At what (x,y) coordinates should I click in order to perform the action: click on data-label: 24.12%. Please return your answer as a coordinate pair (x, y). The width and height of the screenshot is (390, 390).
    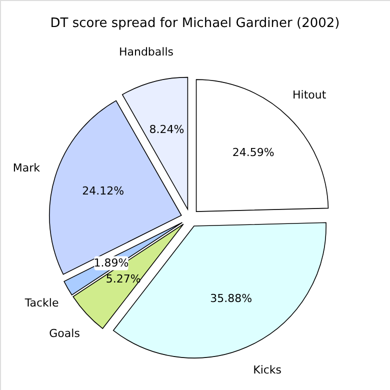
    Looking at the image, I should click on (103, 191).